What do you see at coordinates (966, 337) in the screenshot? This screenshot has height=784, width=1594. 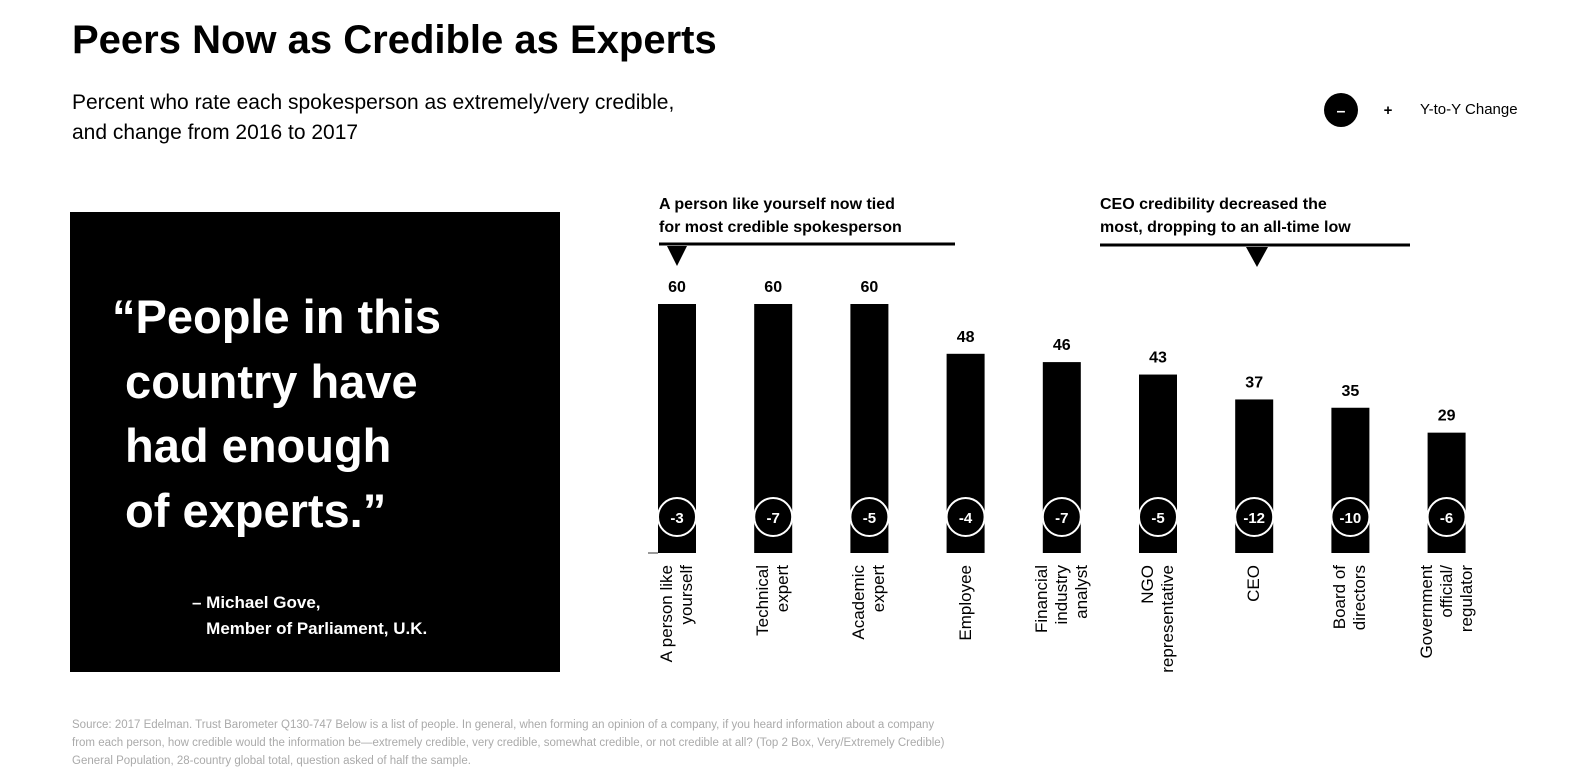 I see `value-label: 48` at bounding box center [966, 337].